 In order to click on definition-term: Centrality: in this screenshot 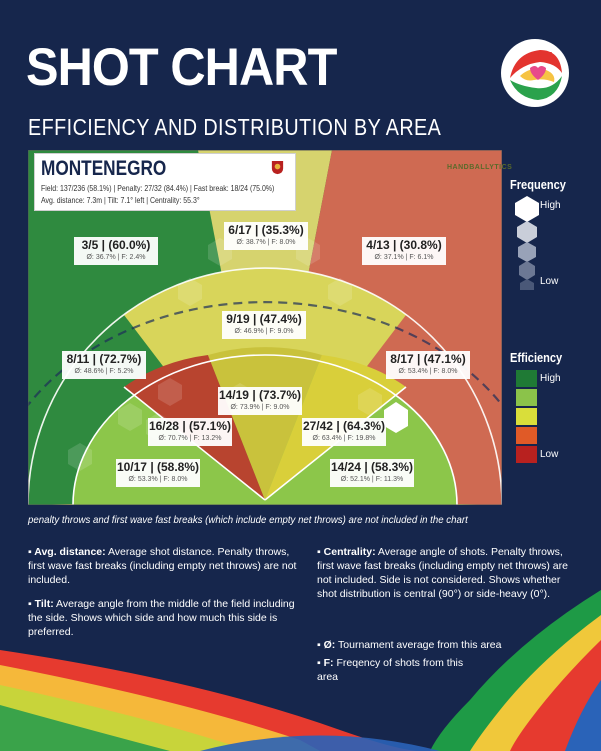, I will do `click(349, 552)`.